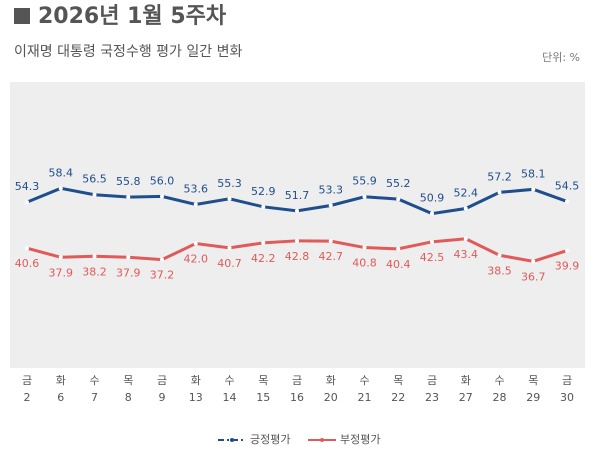 This screenshot has height=464, width=600. I want to click on x-tick-day: 9, so click(162, 397).